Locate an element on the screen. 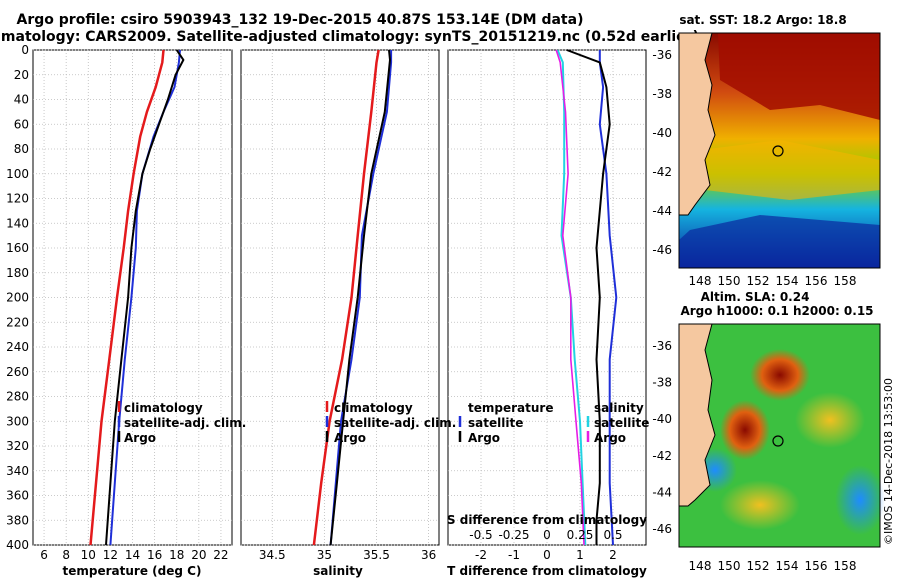  s-diff-tick-label: -0.5 is located at coordinates (480, 535).